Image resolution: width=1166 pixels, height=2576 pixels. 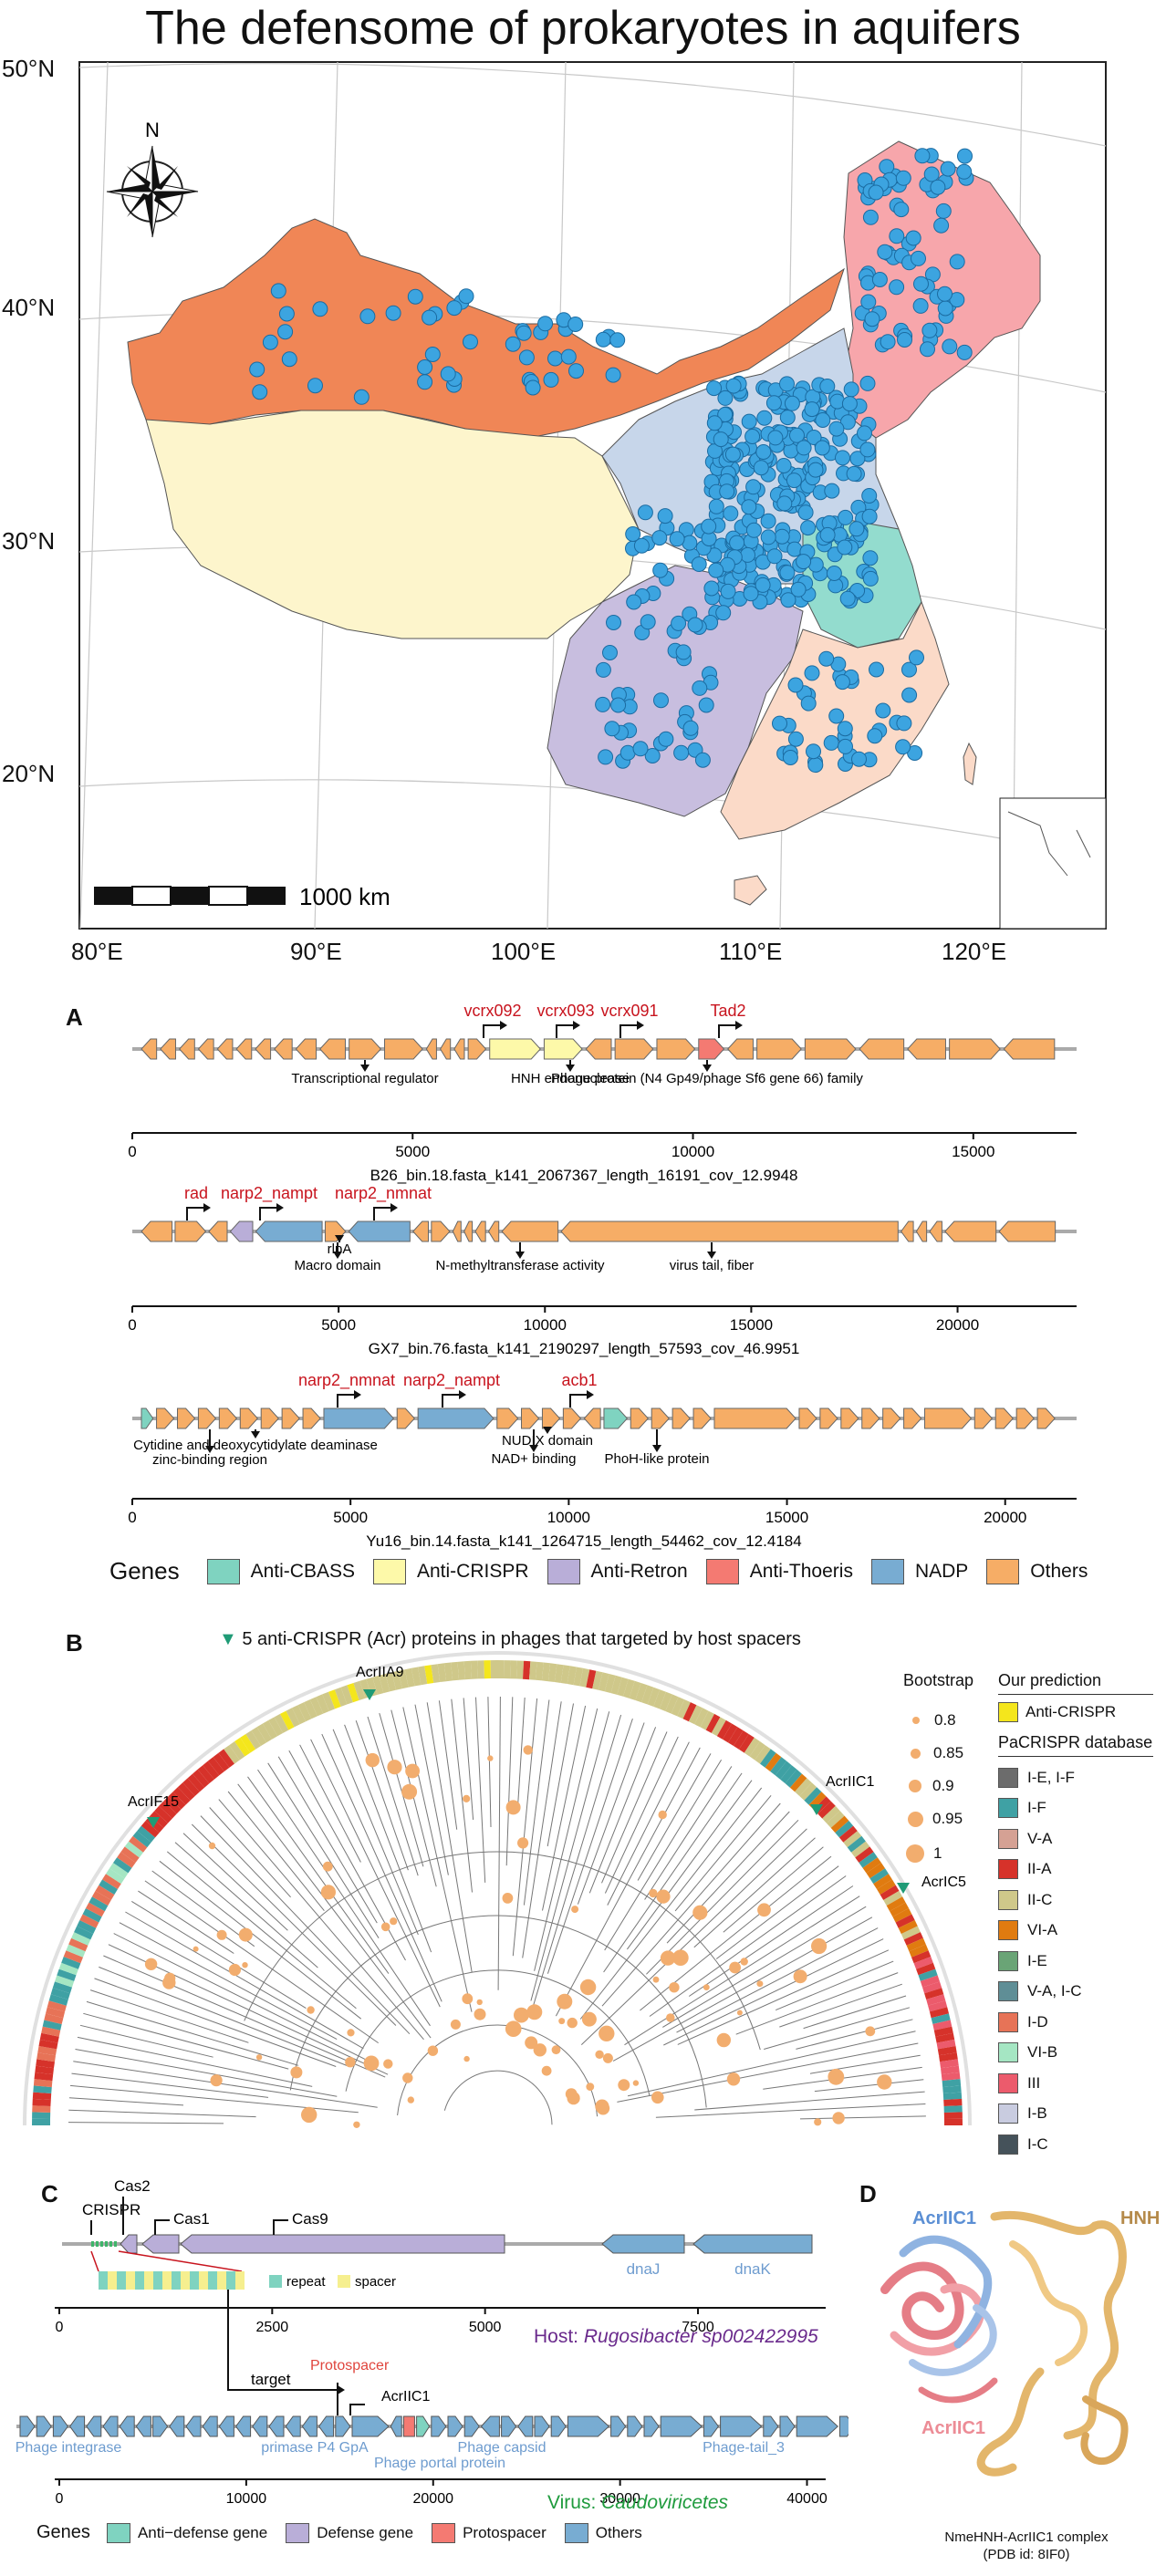 What do you see at coordinates (1037, 1960) in the screenshot?
I see `database-label: I-E` at bounding box center [1037, 1960].